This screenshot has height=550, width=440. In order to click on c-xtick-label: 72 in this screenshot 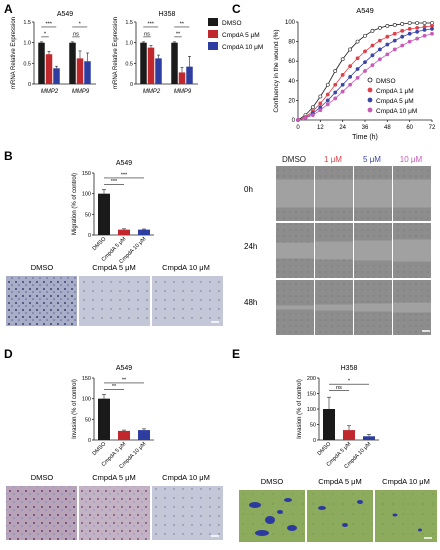, I will do `click(432, 128)`.